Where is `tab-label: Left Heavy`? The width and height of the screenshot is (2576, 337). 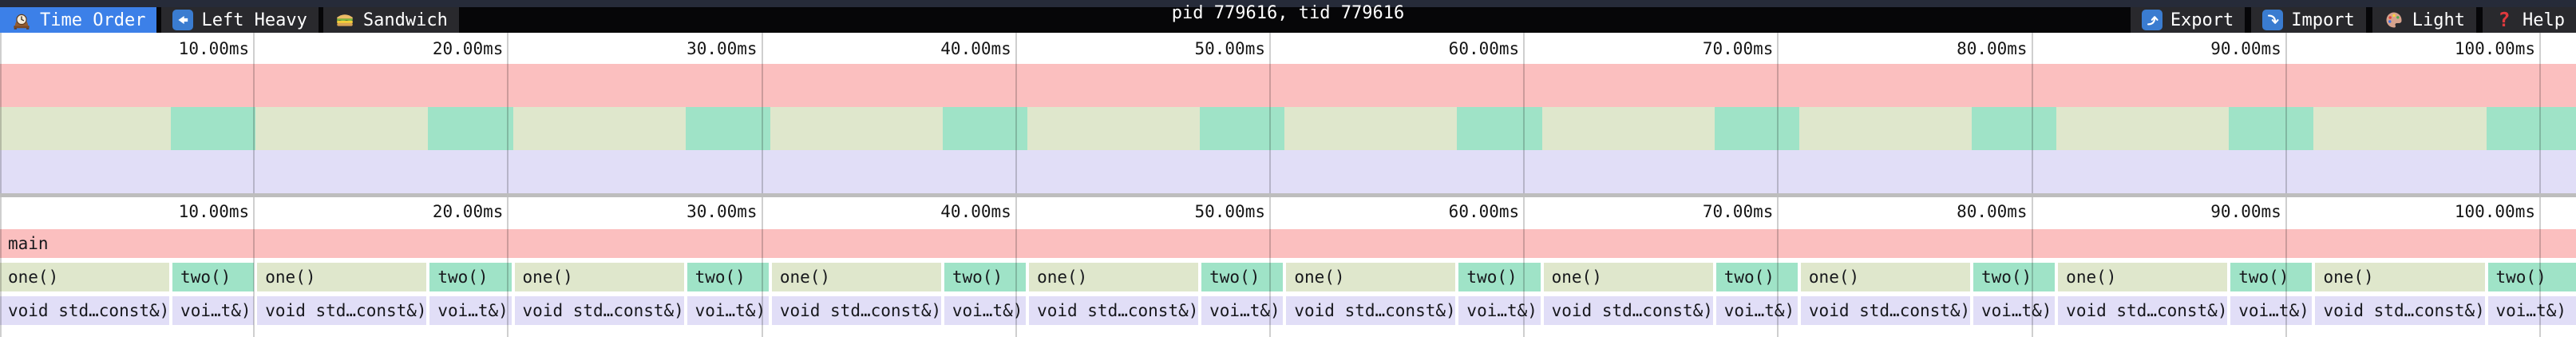 tab-label: Left Heavy is located at coordinates (254, 20).